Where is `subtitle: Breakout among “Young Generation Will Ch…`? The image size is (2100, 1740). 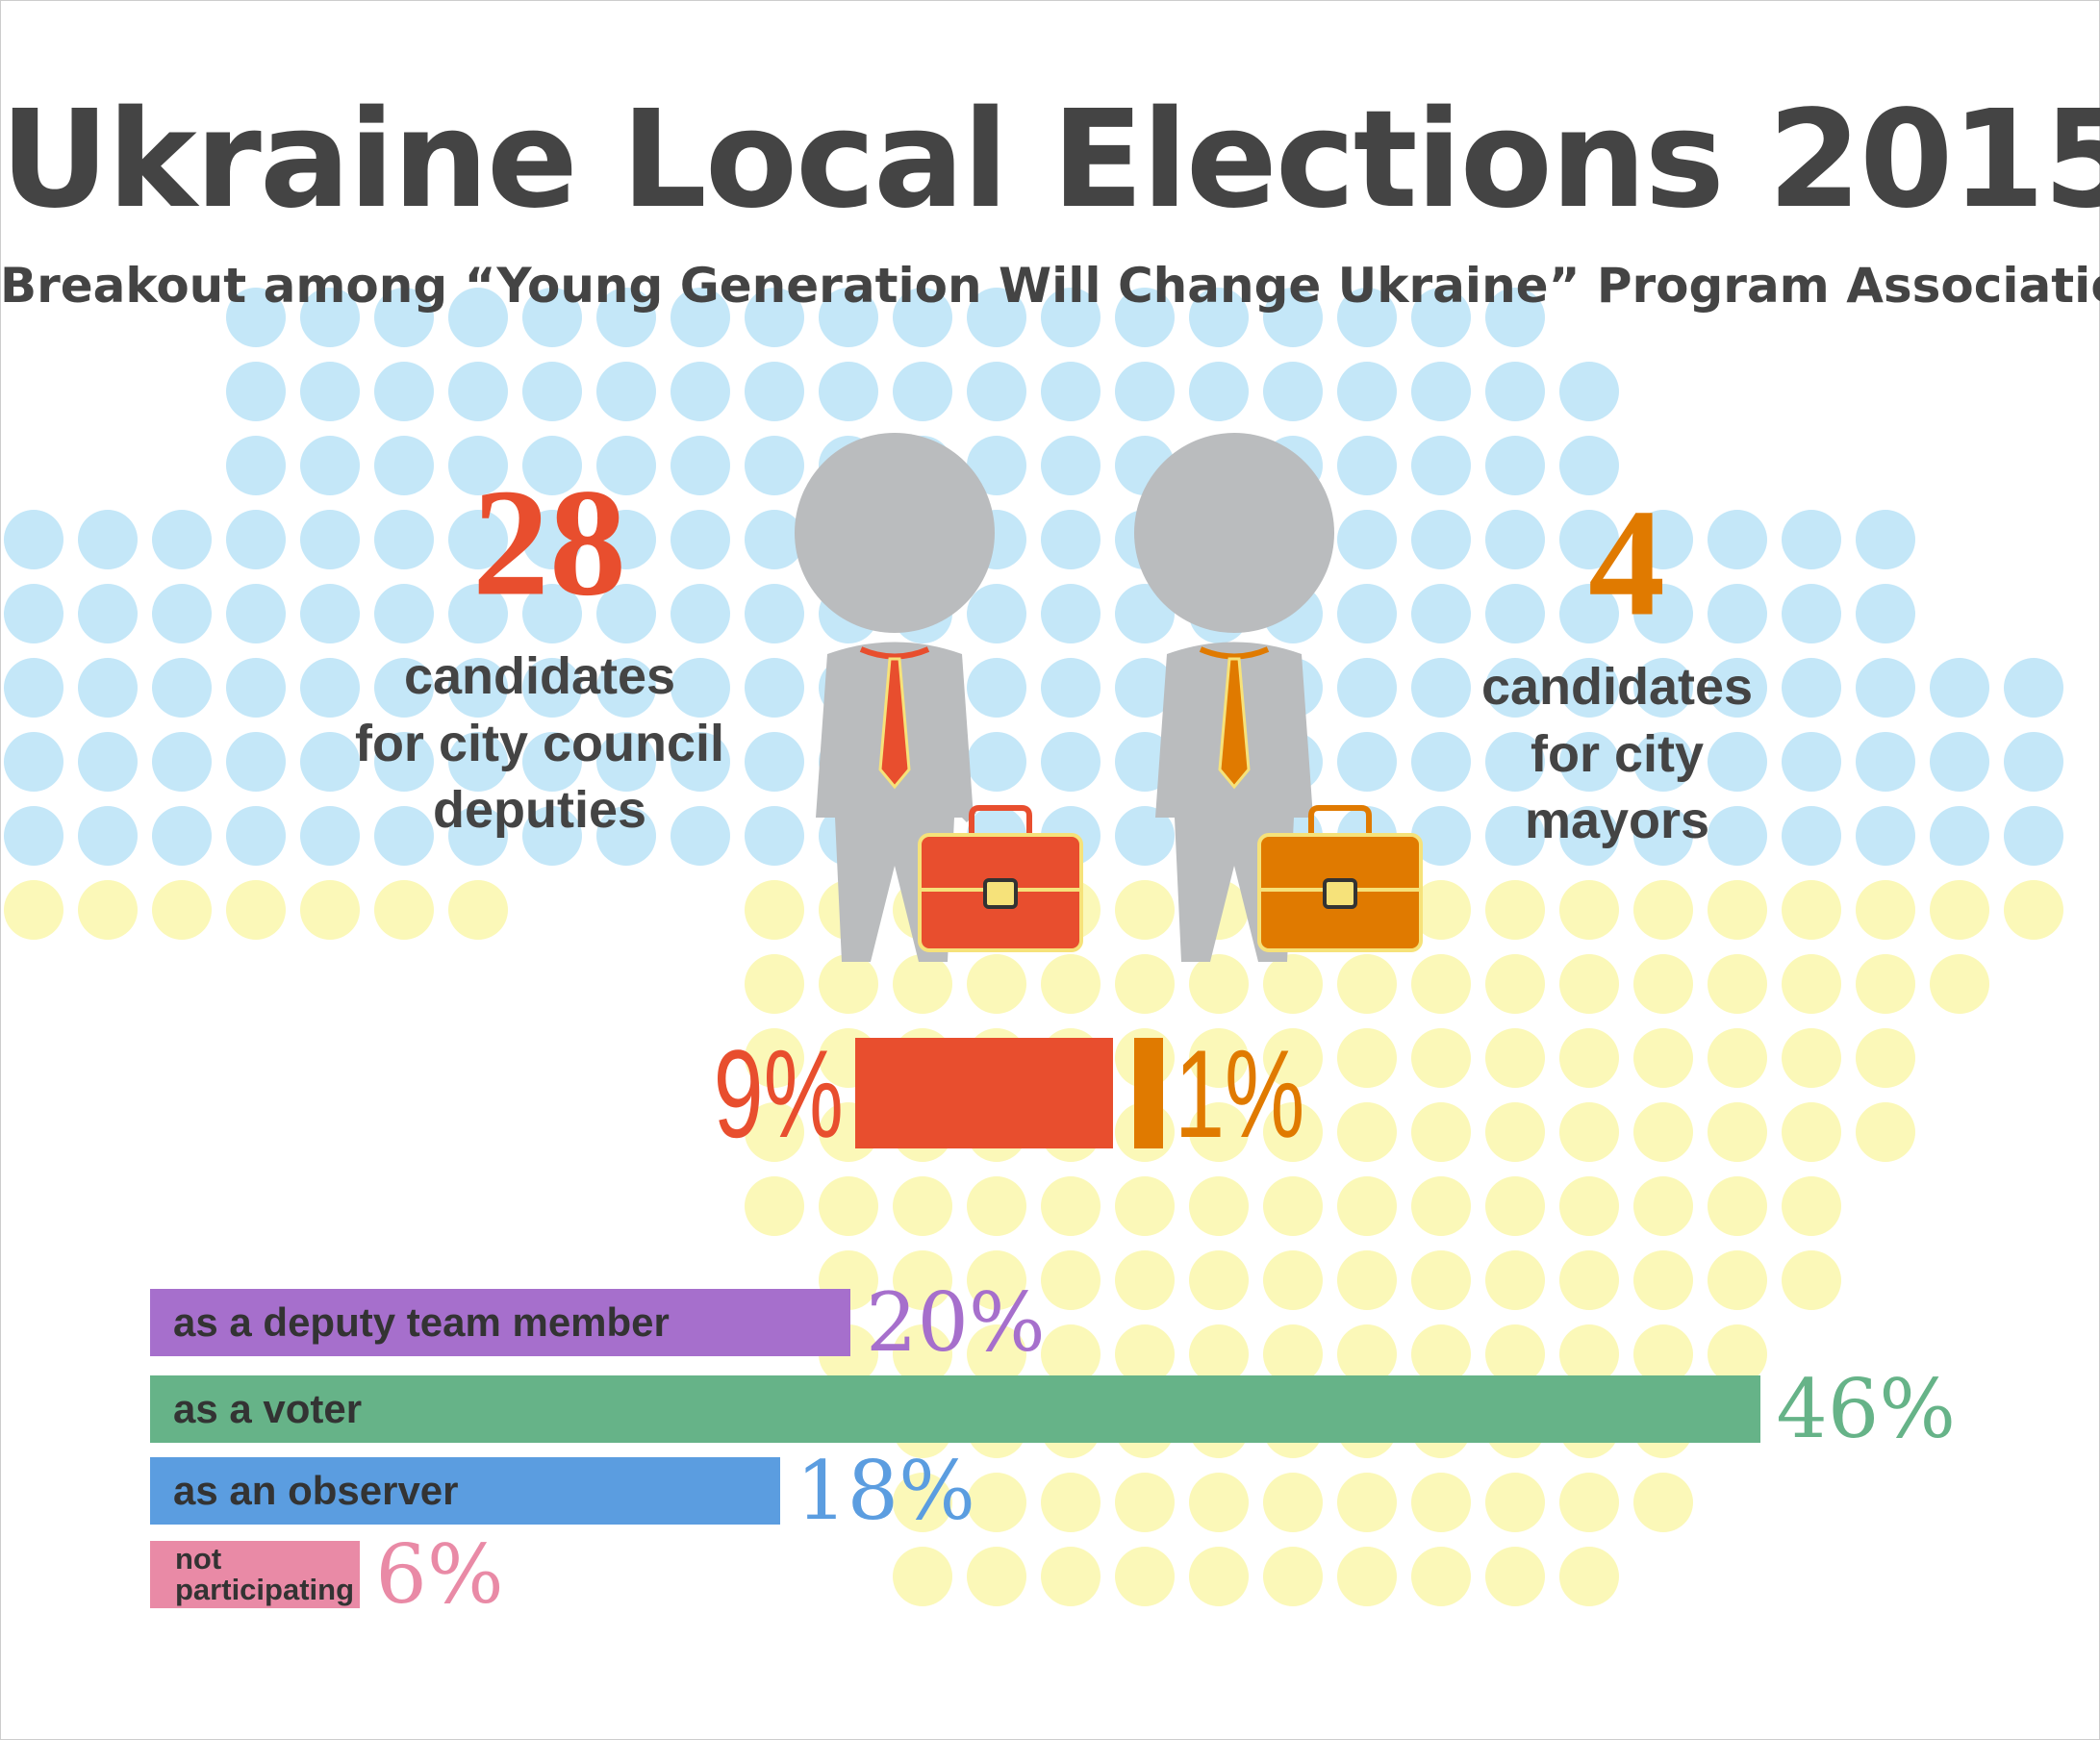
subtitle: Breakout among “Young Generation Will Ch… is located at coordinates (1050, 286).